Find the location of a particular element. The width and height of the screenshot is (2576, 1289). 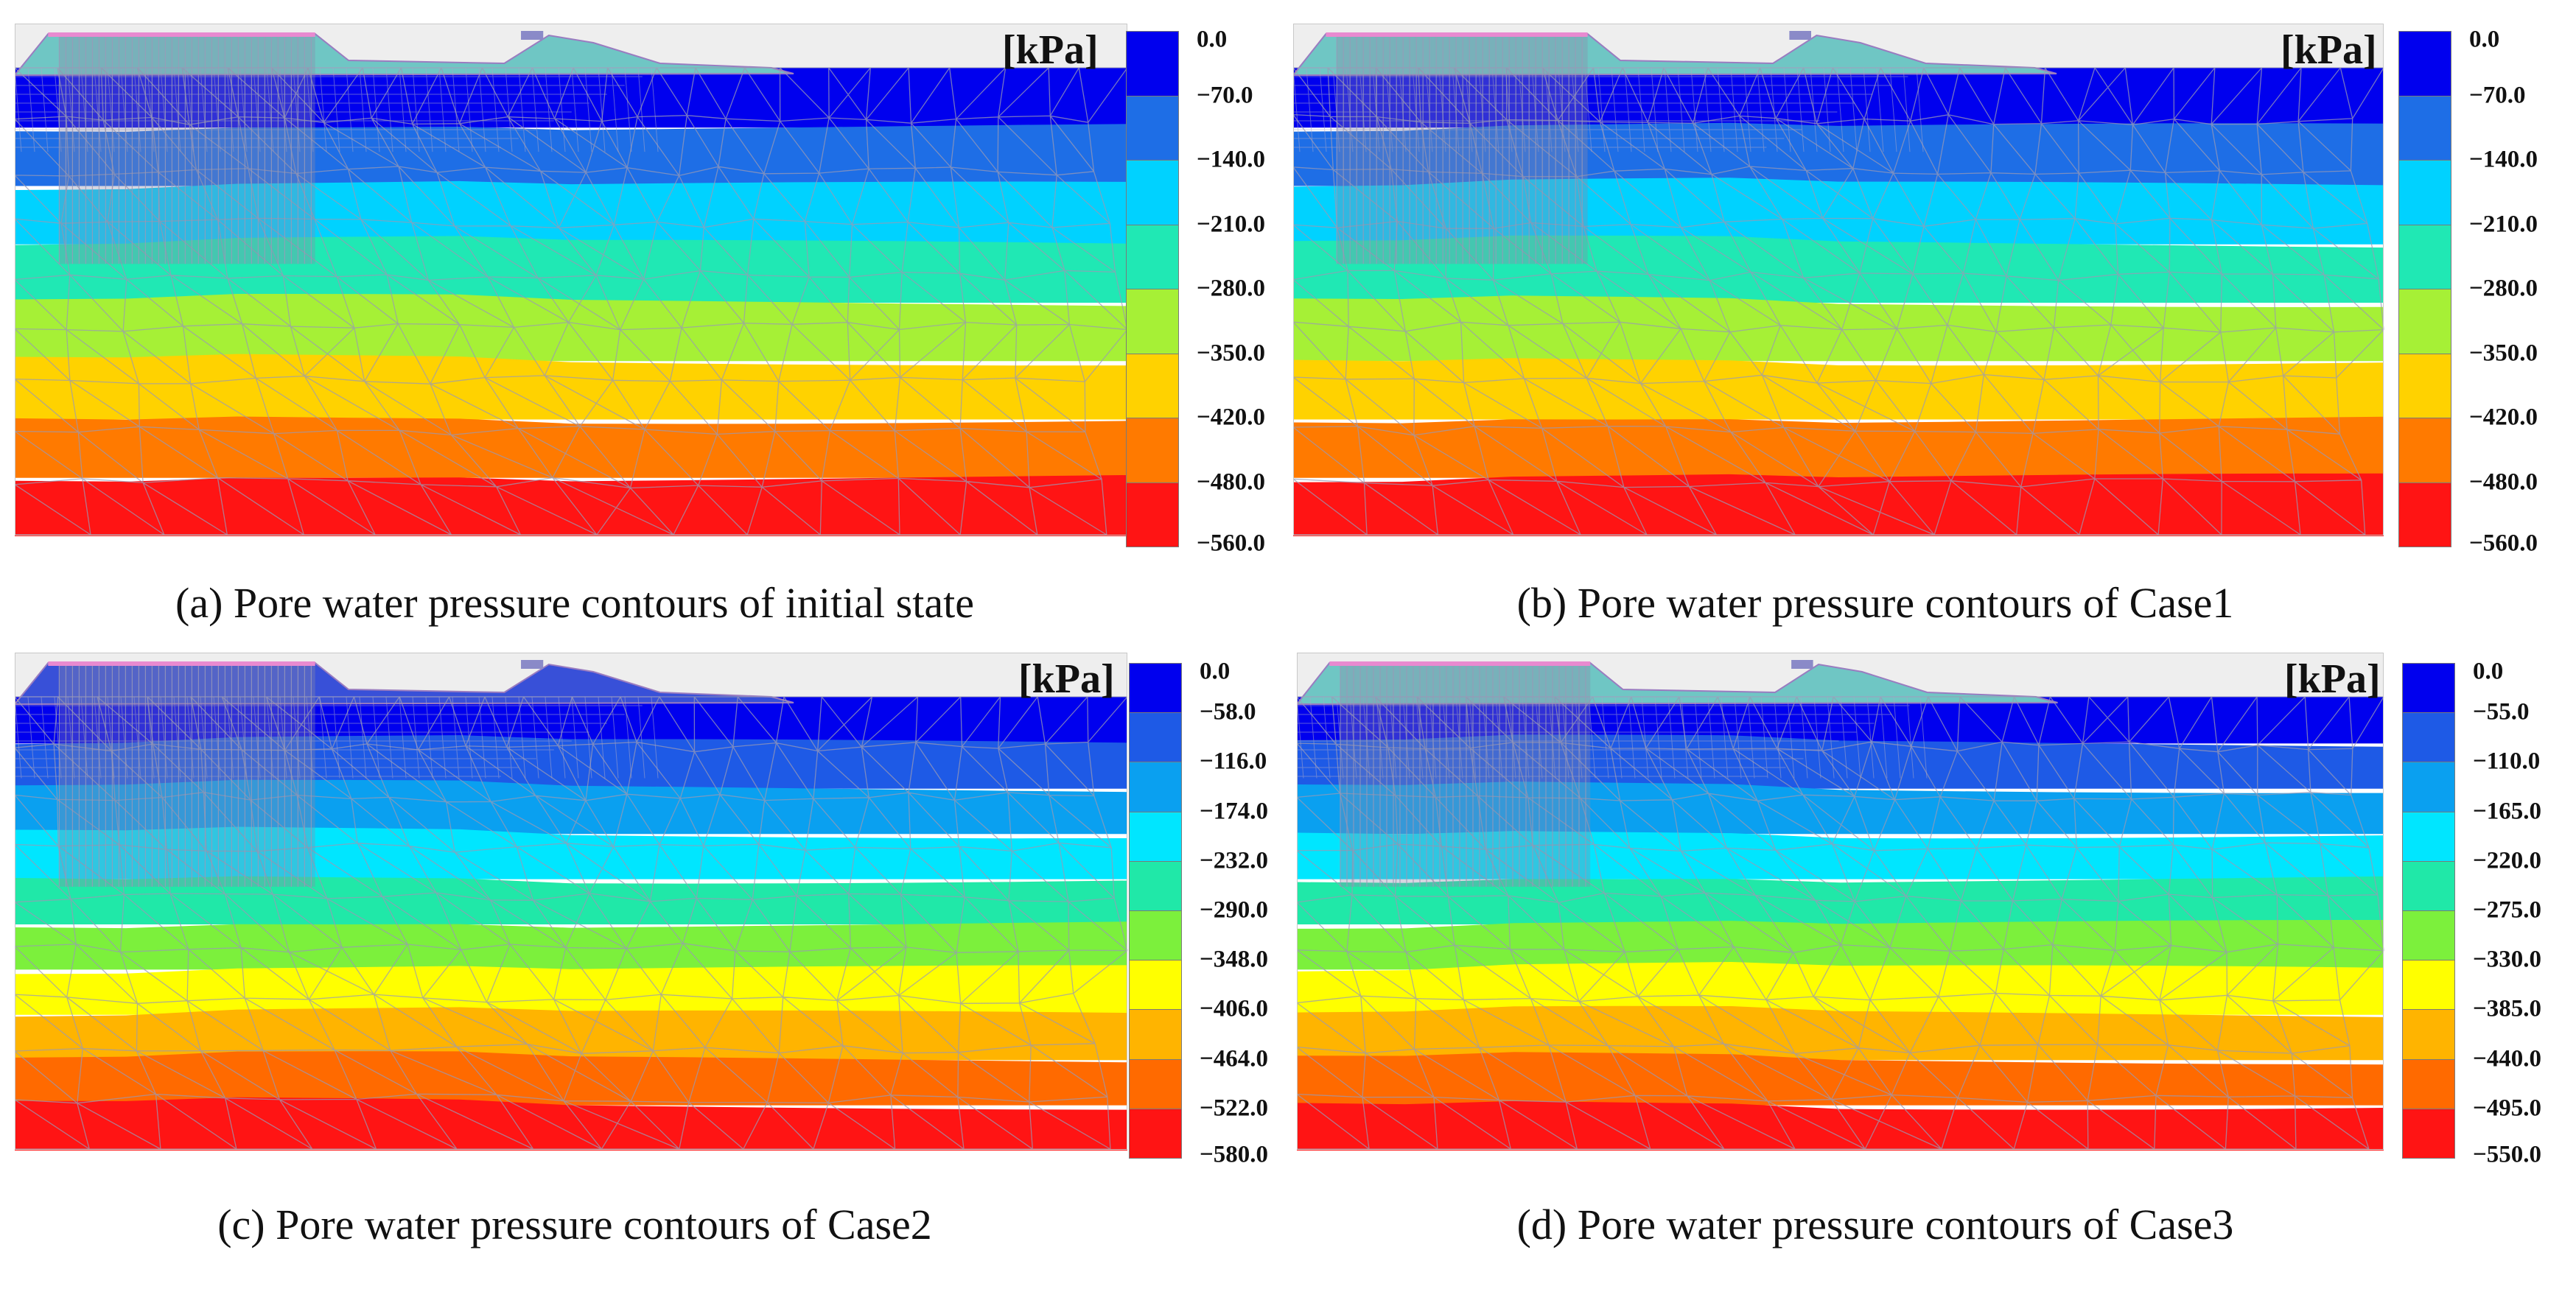

legend-tick-label: −220.0 is located at coordinates (2507, 860).